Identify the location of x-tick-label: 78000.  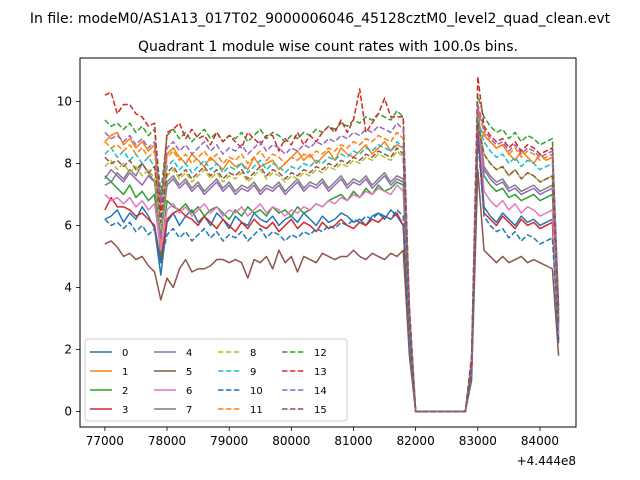
(167, 441).